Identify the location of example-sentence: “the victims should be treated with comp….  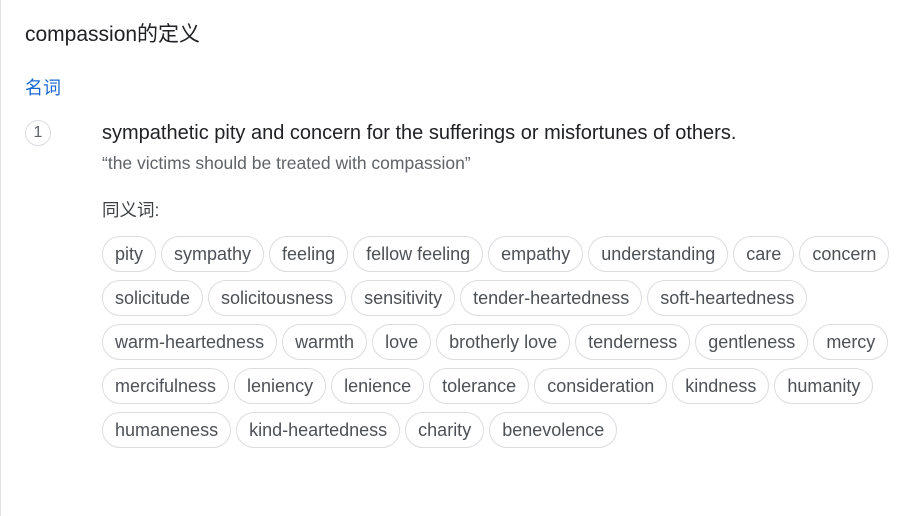
(286, 163).